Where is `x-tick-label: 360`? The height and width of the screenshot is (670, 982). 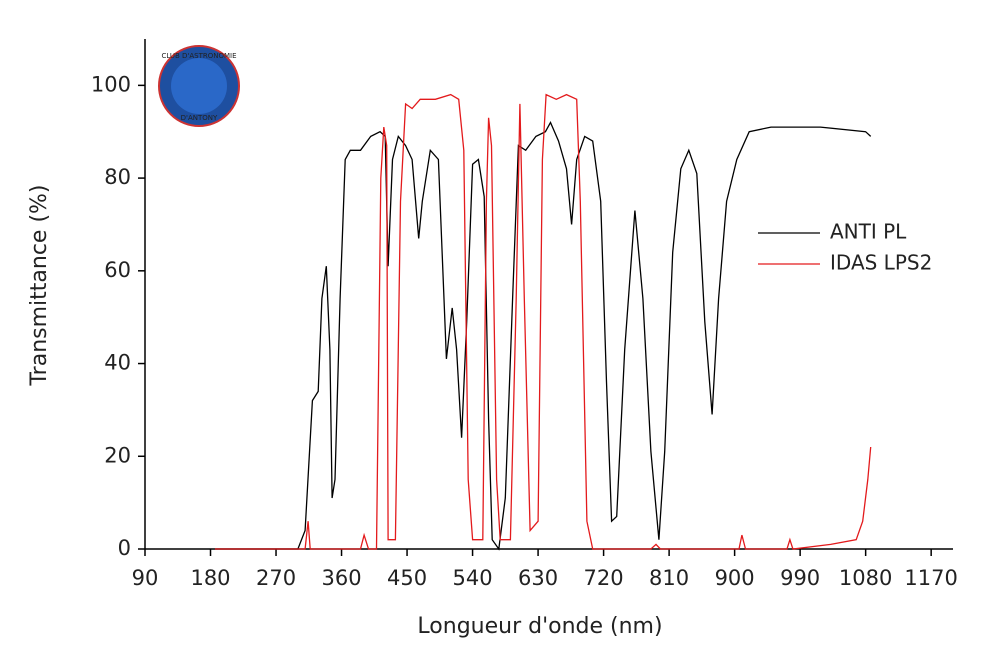 x-tick-label: 360 is located at coordinates (341, 578).